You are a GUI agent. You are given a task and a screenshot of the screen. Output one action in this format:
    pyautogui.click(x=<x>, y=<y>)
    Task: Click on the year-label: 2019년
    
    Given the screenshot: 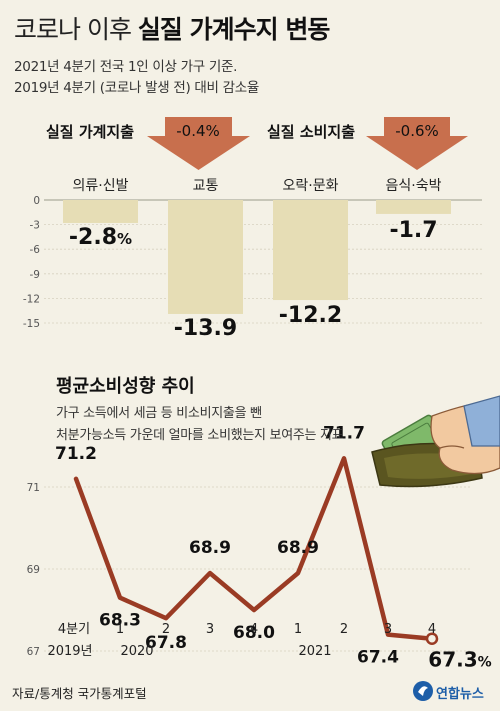 What is the action you would take?
    pyautogui.click(x=69, y=651)
    